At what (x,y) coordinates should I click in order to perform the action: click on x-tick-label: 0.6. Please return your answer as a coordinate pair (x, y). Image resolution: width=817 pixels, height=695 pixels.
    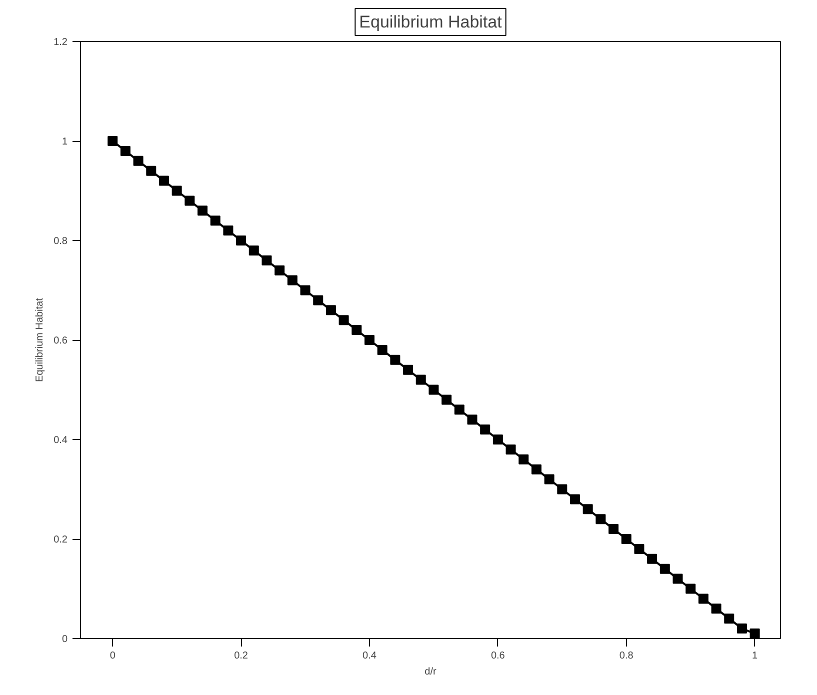
    Looking at the image, I should click on (498, 656).